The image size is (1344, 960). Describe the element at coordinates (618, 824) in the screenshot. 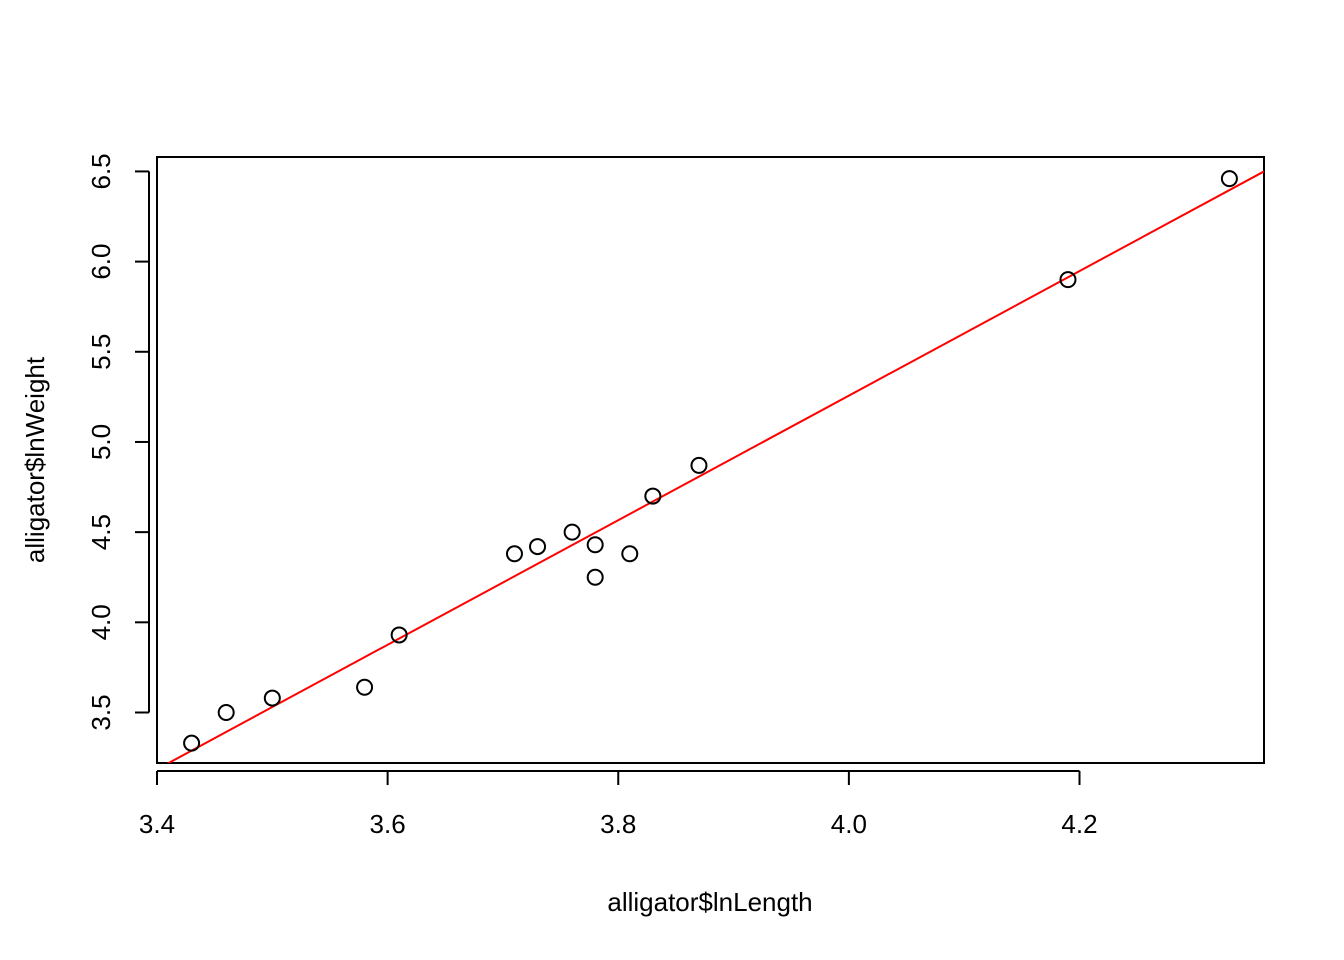

I see `x-tick-label: 3.8` at that location.